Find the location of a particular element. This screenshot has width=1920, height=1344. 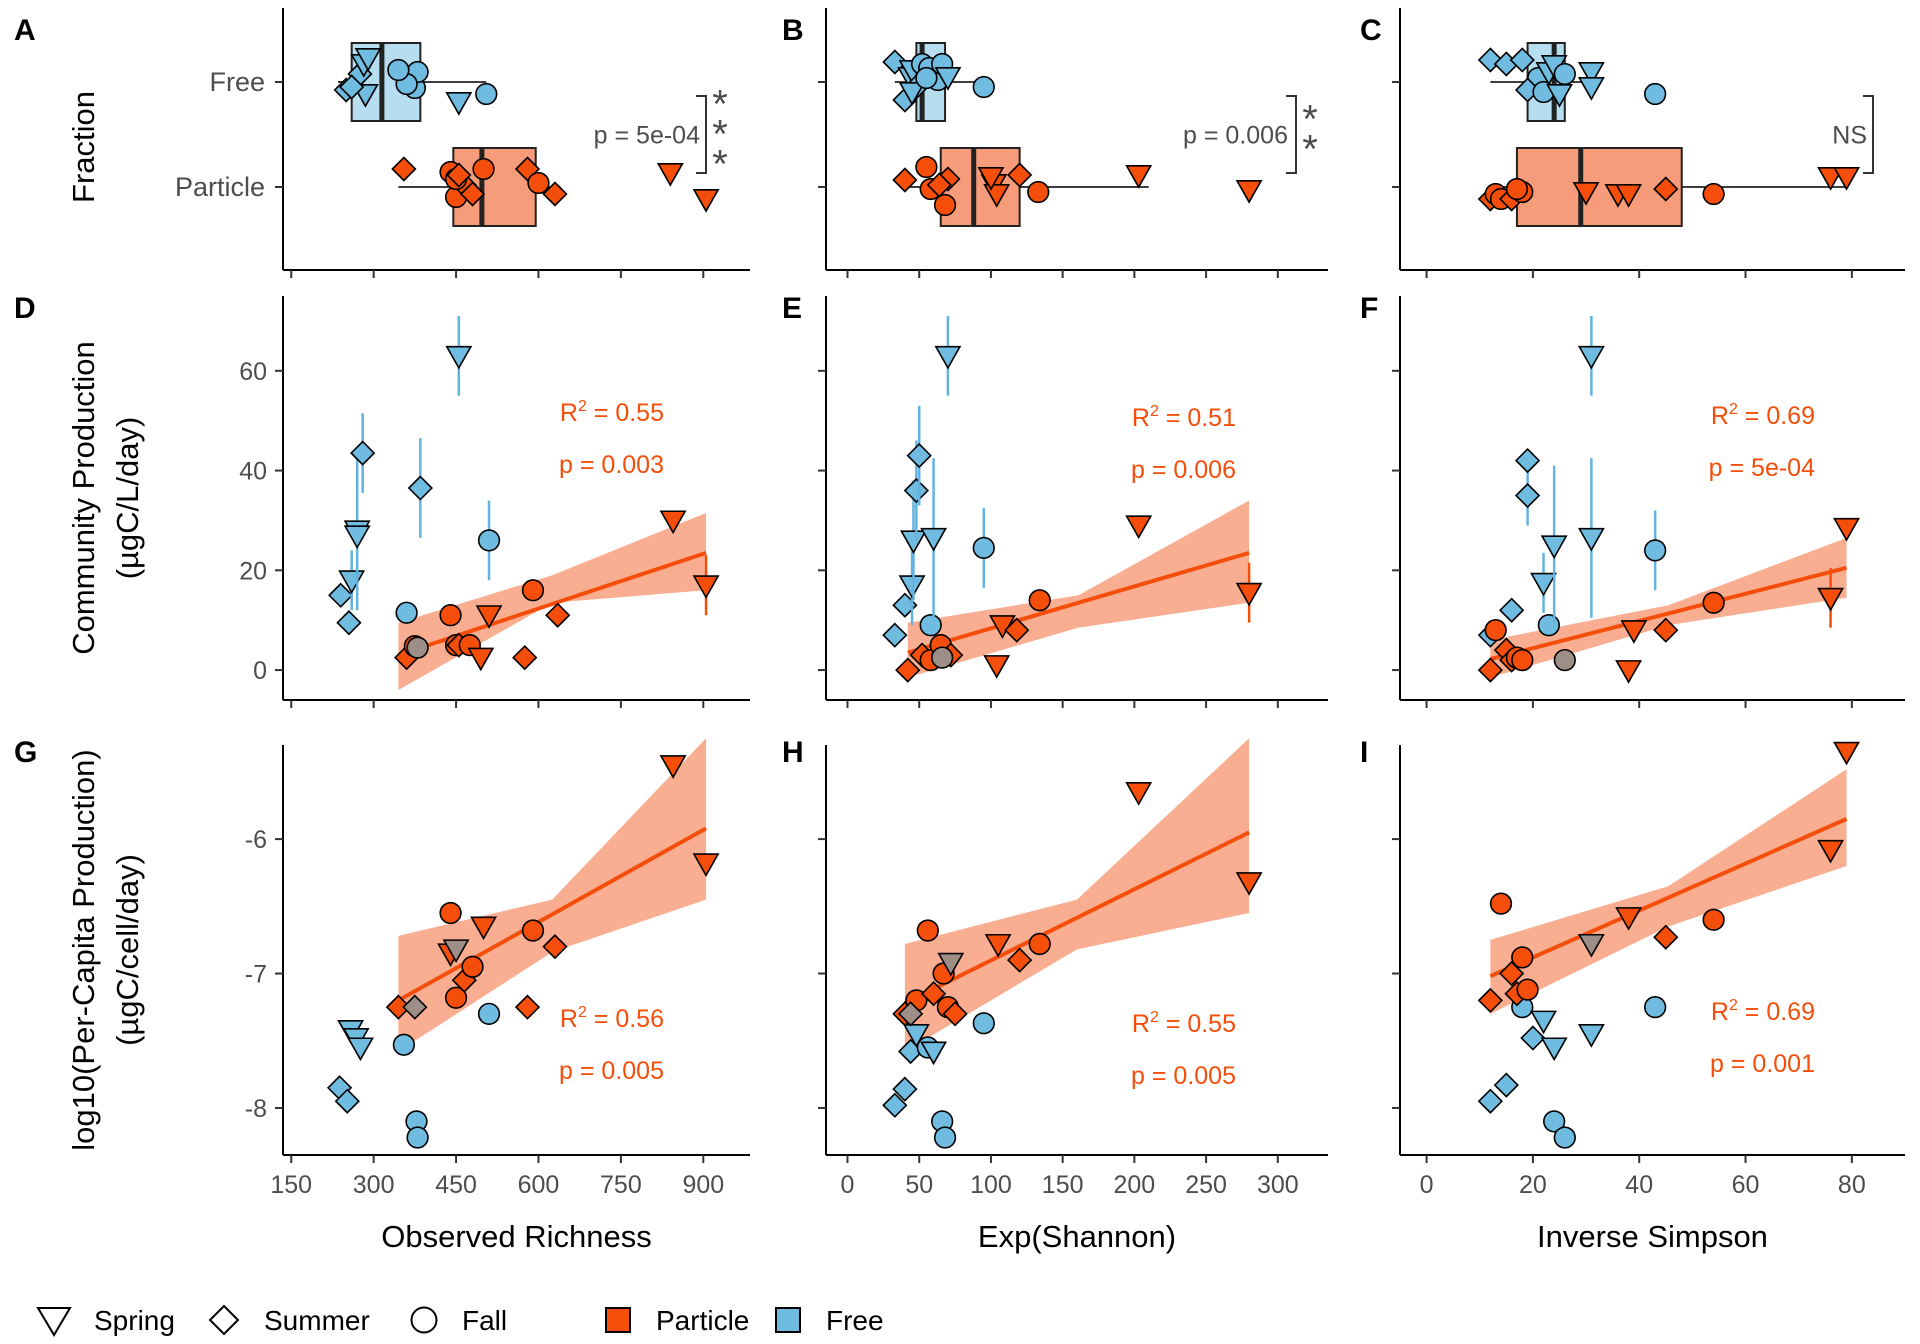

panel-label: E is located at coordinates (792, 308).